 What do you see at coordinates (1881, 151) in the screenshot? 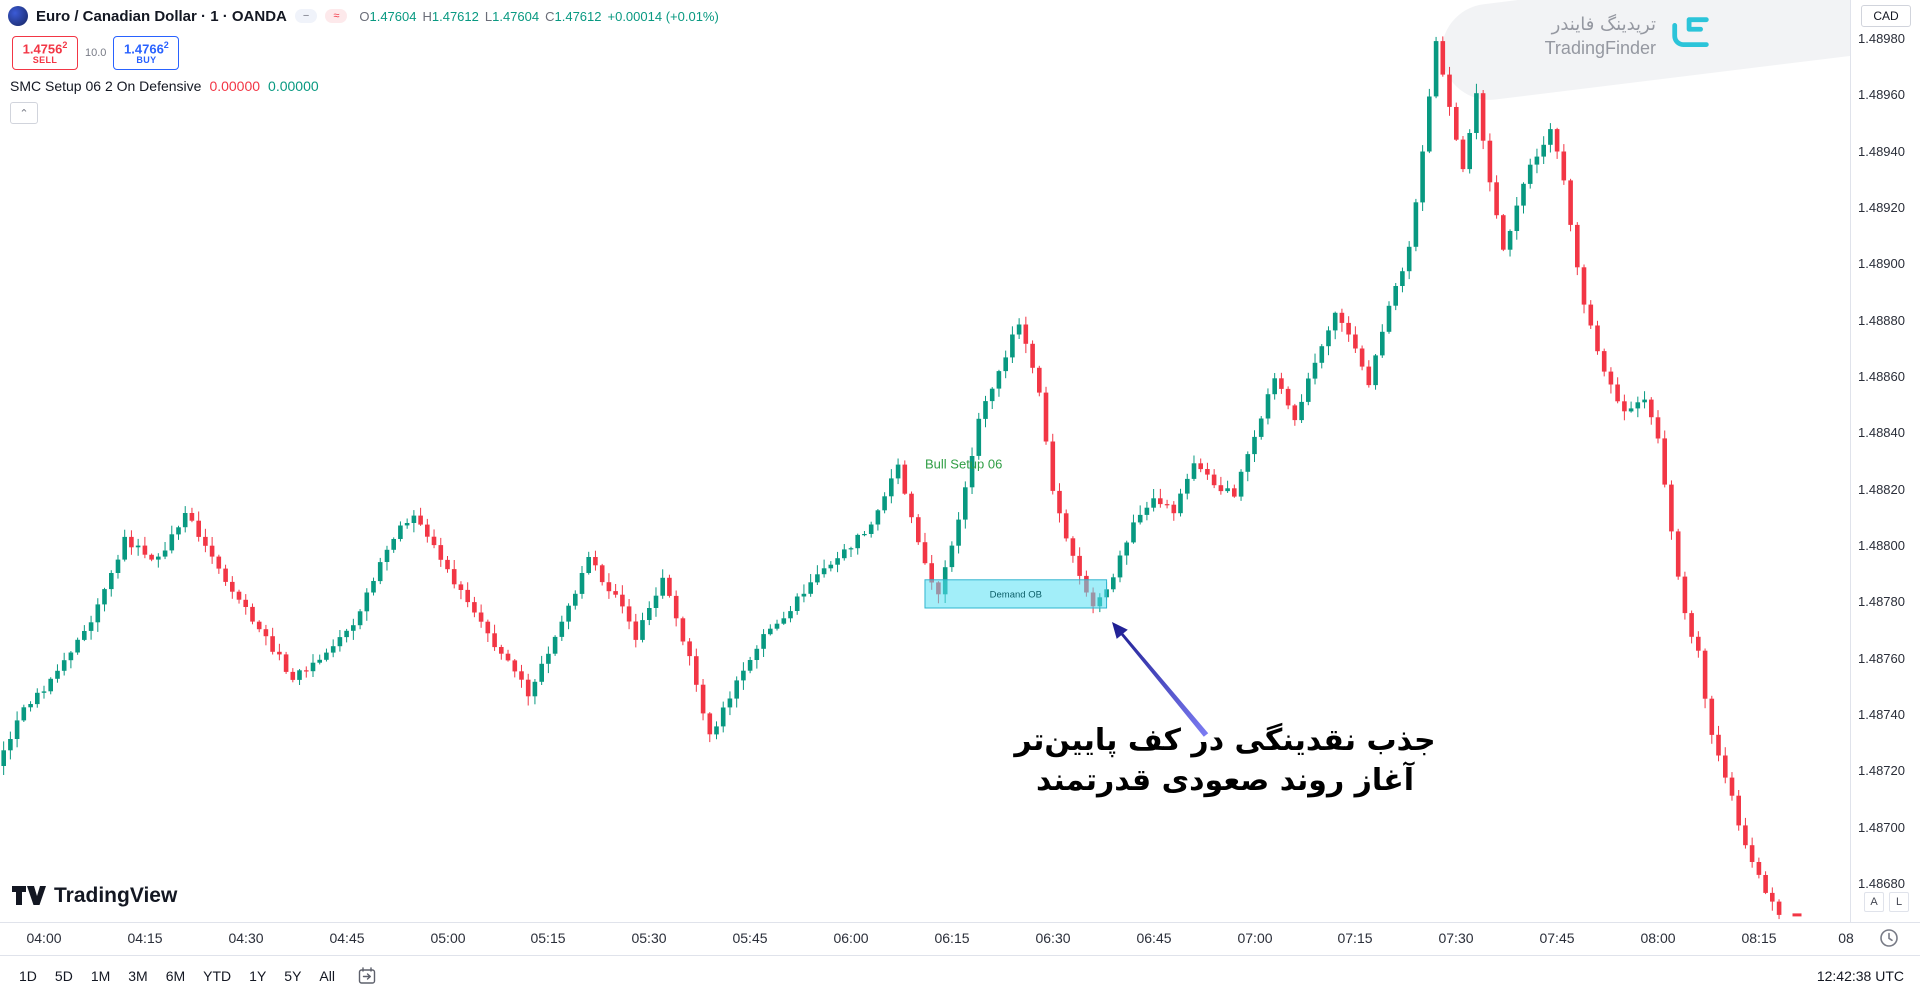
I see `price-tick-label: 1.48940` at bounding box center [1881, 151].